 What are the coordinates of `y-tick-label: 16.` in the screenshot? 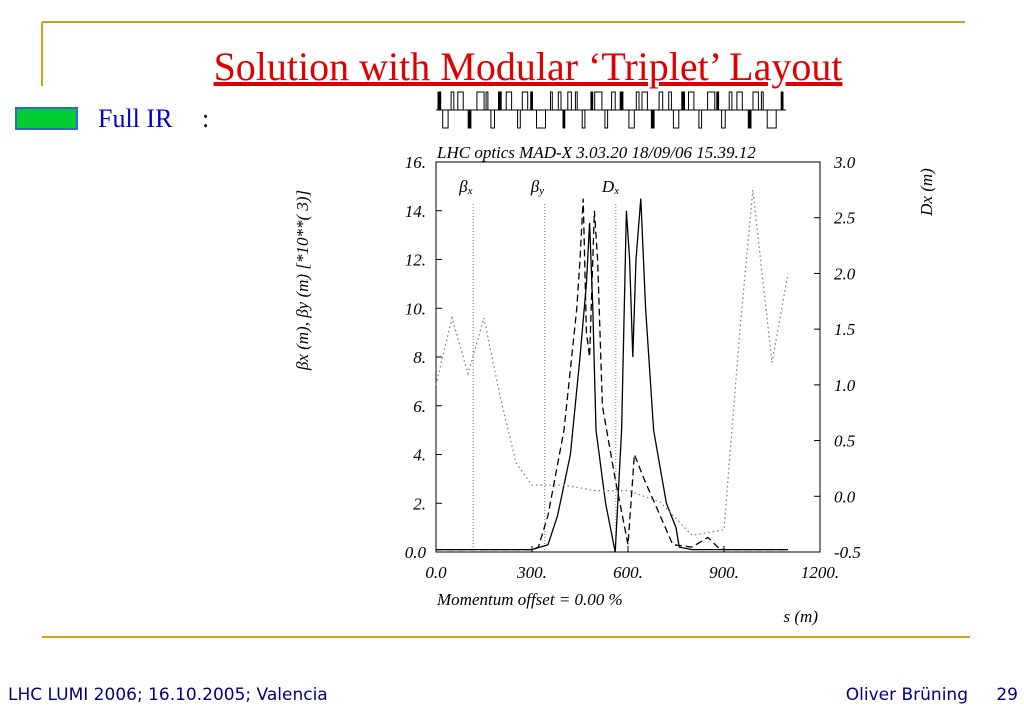 It's located at (415, 162).